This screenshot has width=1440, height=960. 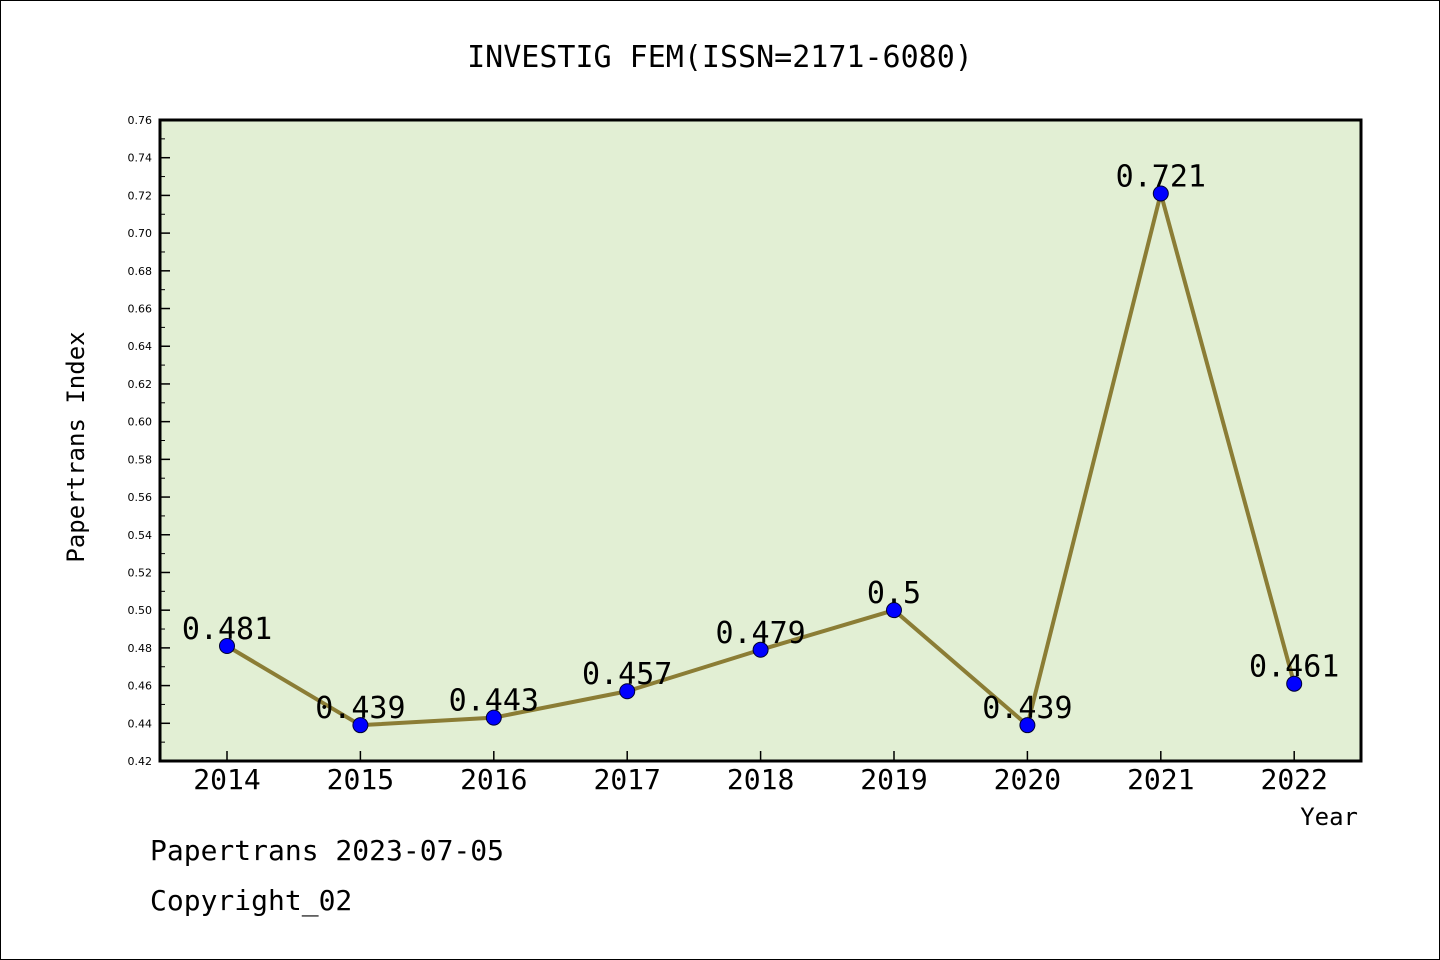 What do you see at coordinates (251, 900) in the screenshot?
I see `footer-copyright: Copyright_02` at bounding box center [251, 900].